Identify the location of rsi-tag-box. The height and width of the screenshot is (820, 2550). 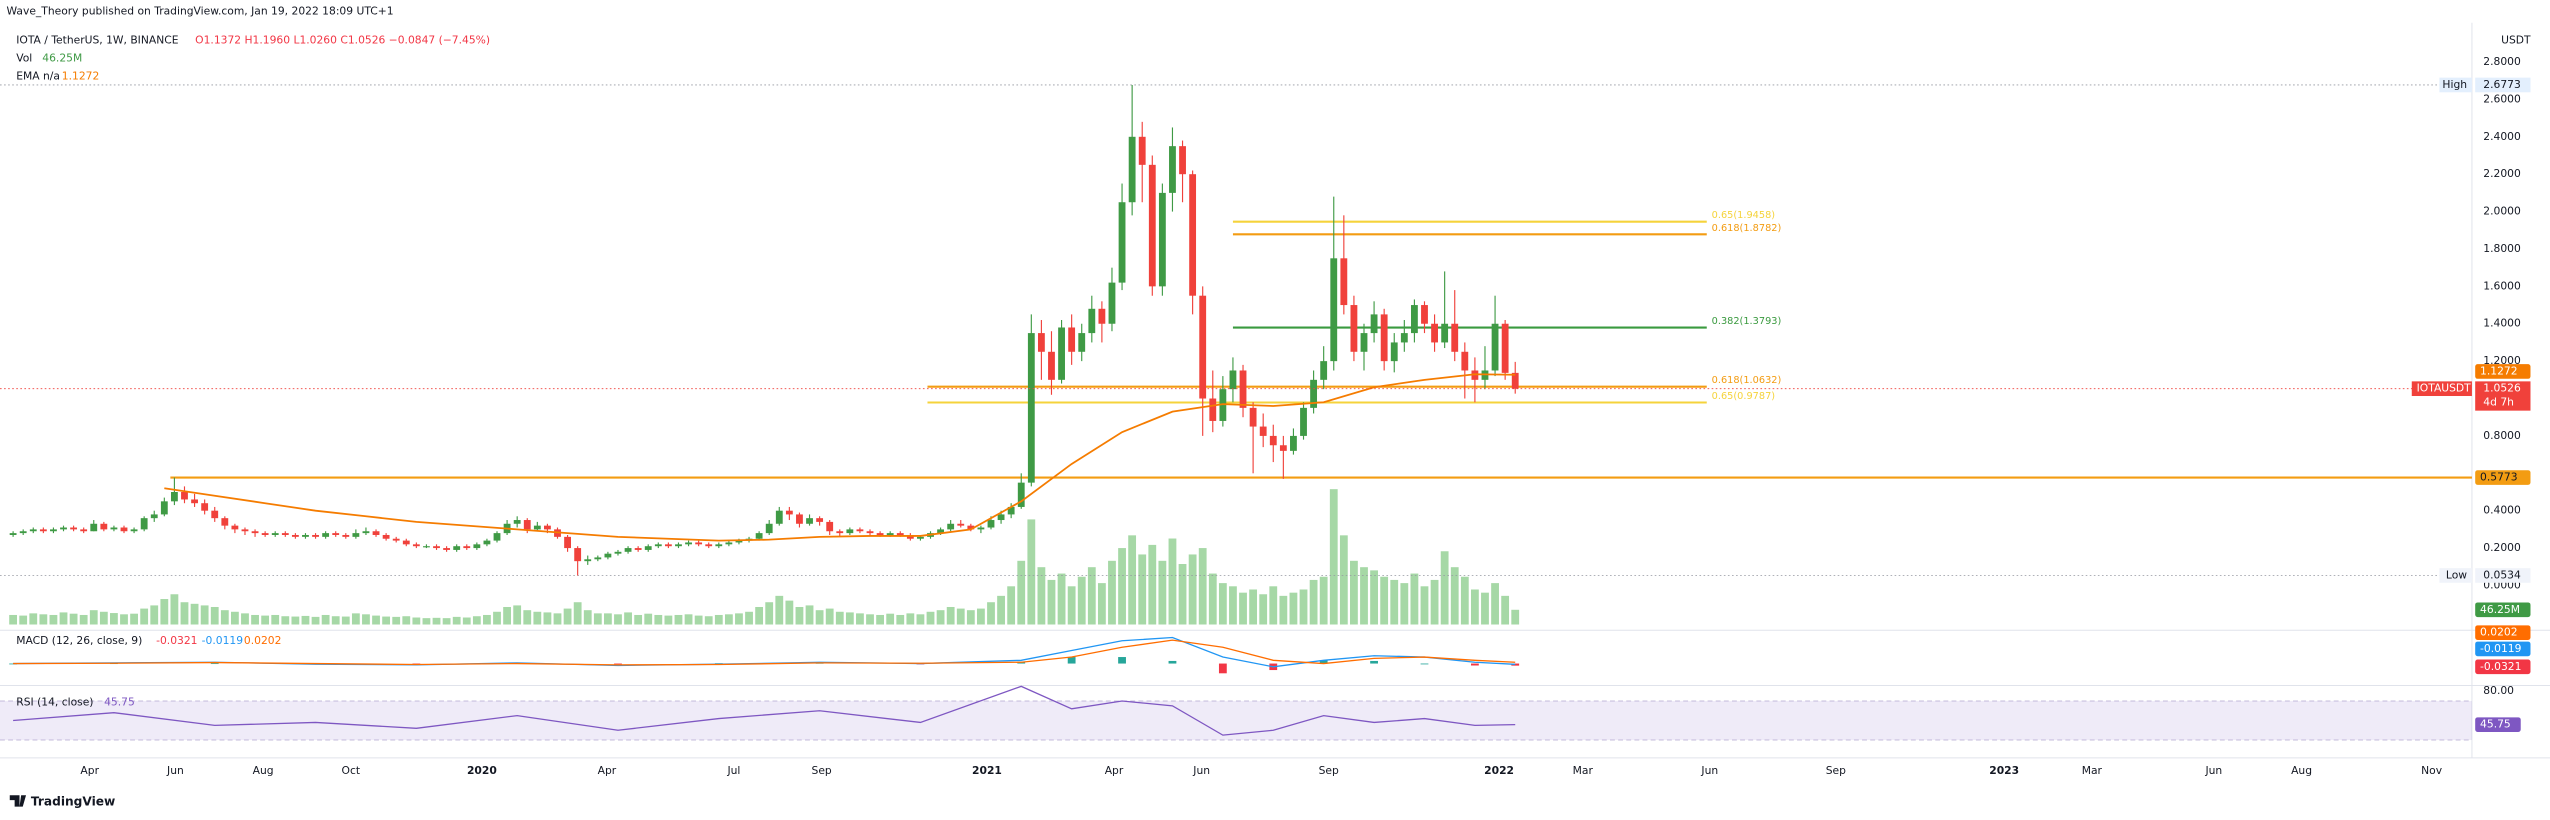
(2498, 724).